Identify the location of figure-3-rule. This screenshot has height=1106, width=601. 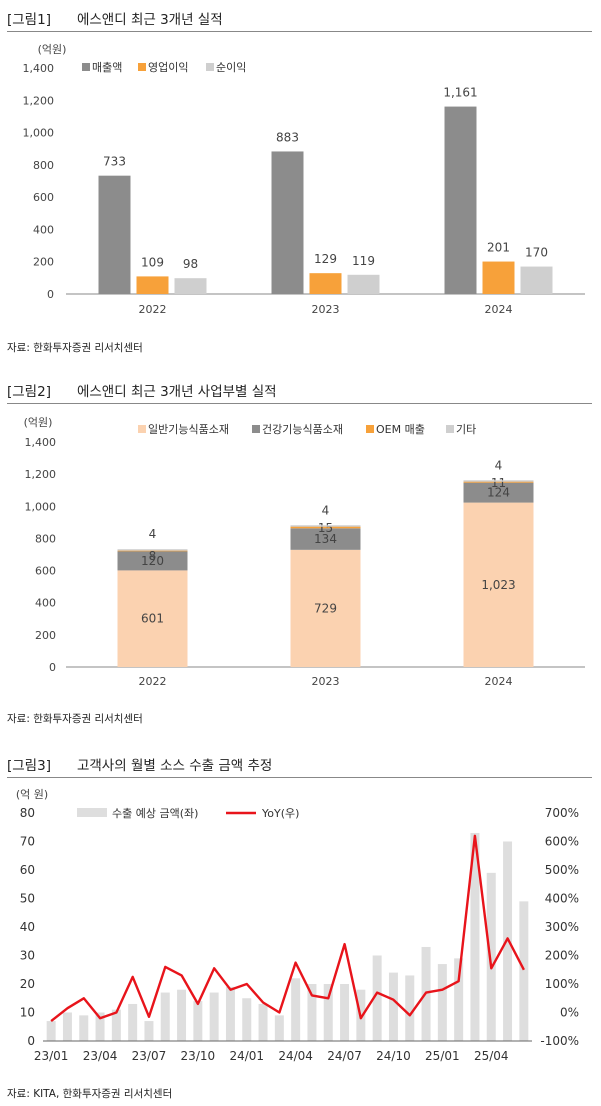
(299, 777).